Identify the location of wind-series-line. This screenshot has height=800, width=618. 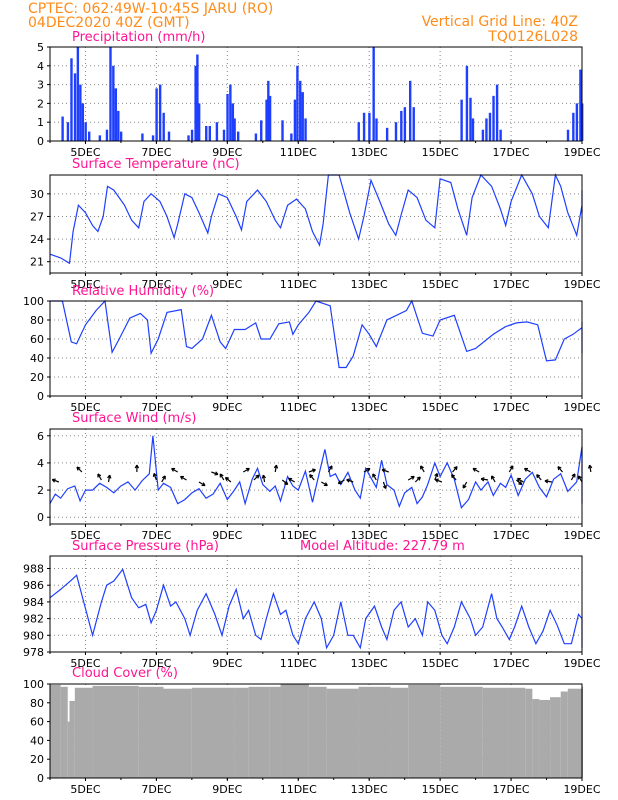
(316, 472).